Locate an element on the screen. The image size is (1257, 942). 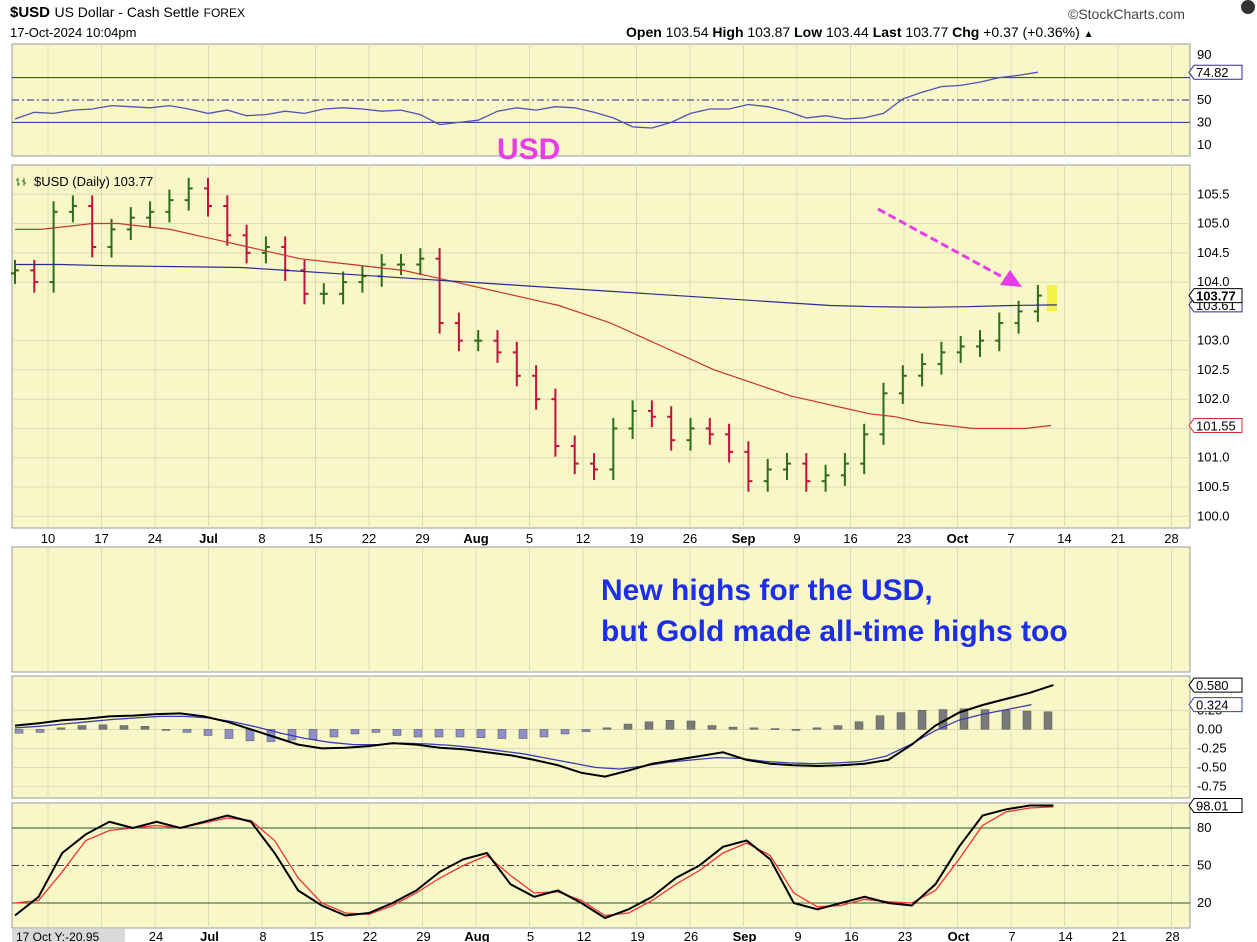
bottom-x-tick-label: 19 is located at coordinates (637, 935).